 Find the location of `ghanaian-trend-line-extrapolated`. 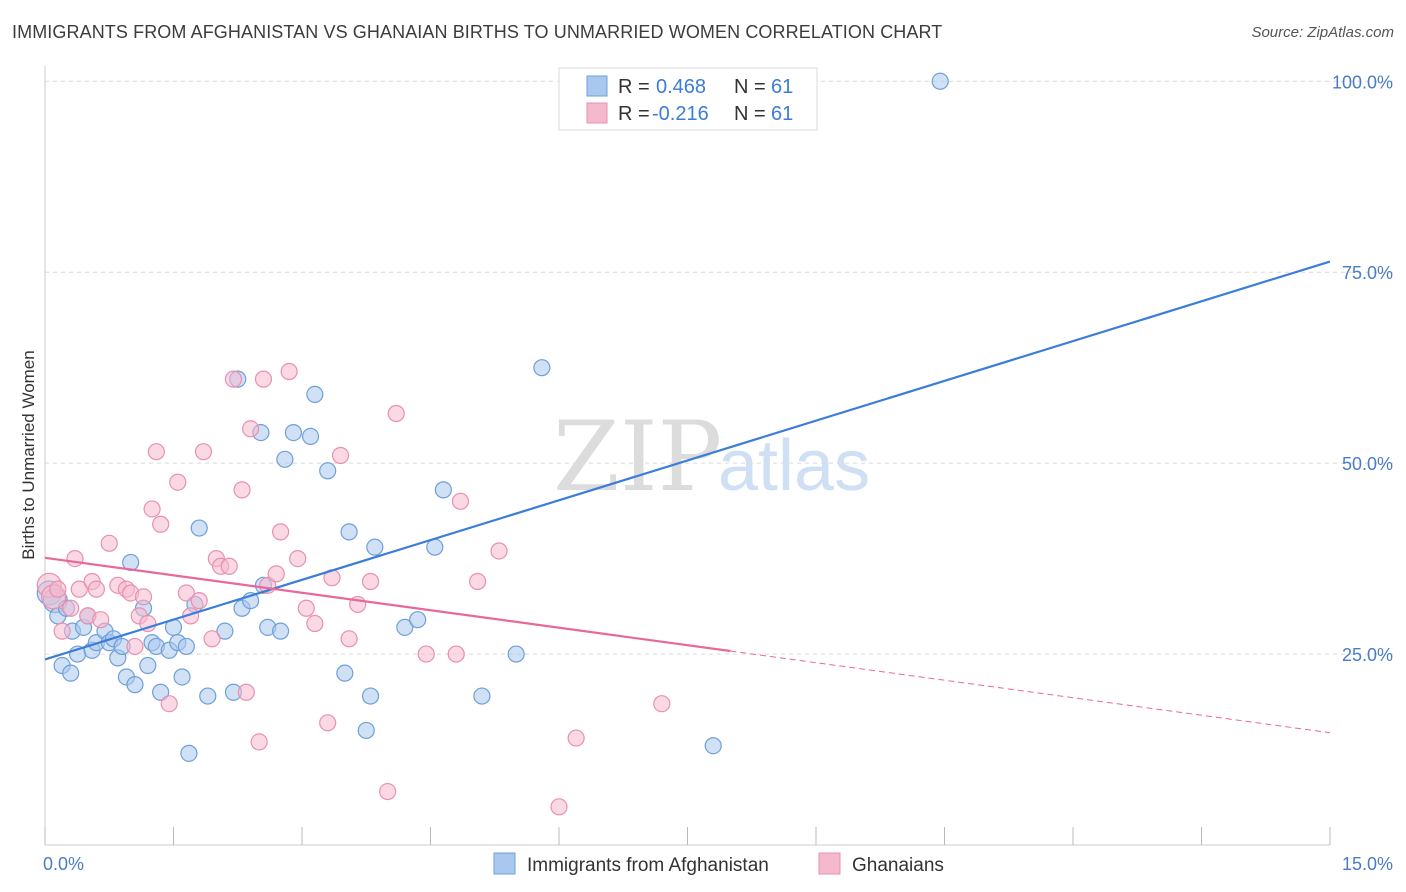

ghanaian-trend-line-extrapolated is located at coordinates (1030, 692).